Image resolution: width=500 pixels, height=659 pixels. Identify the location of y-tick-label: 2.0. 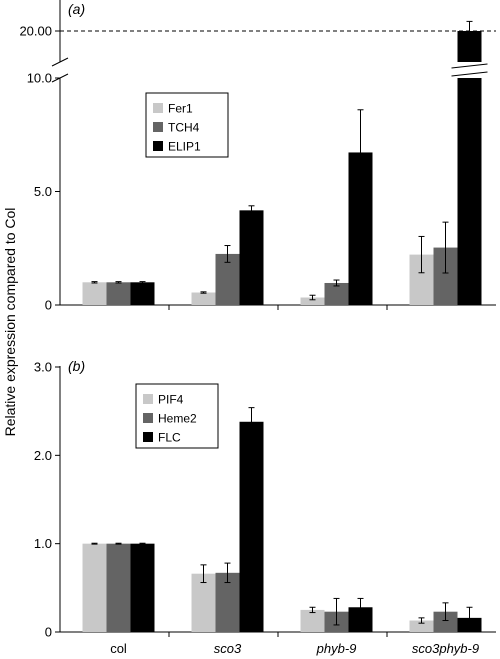
(43, 455).